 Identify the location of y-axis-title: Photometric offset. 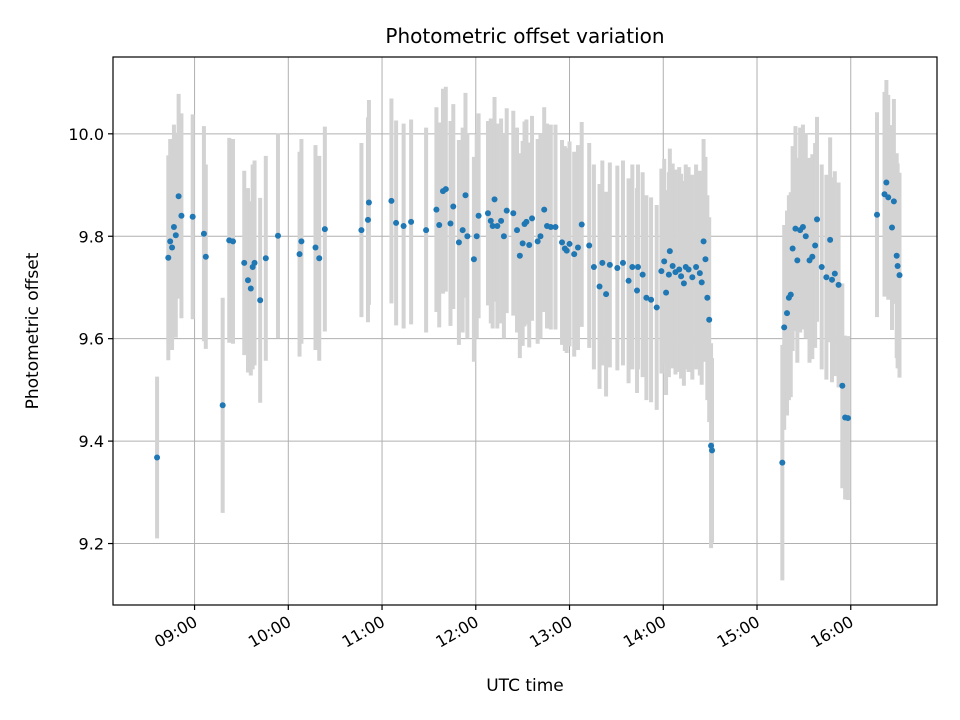
(33, 330).